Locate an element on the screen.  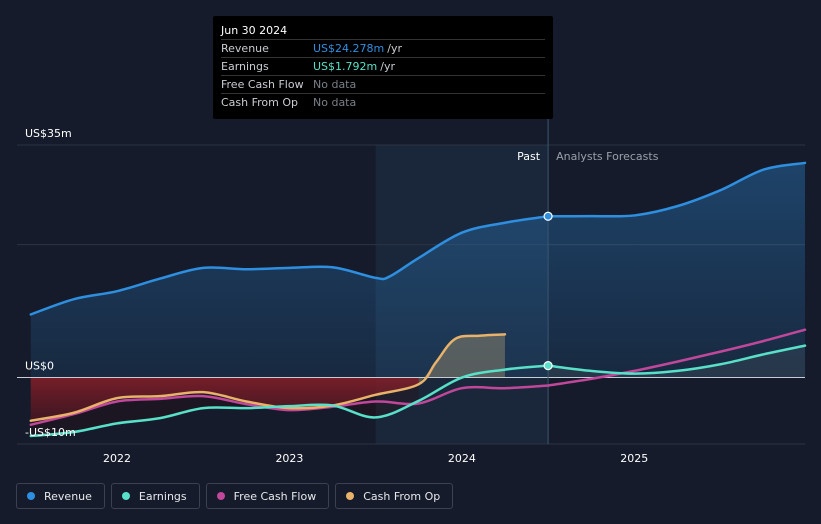
tooltip-value: US$1.792m is located at coordinates (345, 66).